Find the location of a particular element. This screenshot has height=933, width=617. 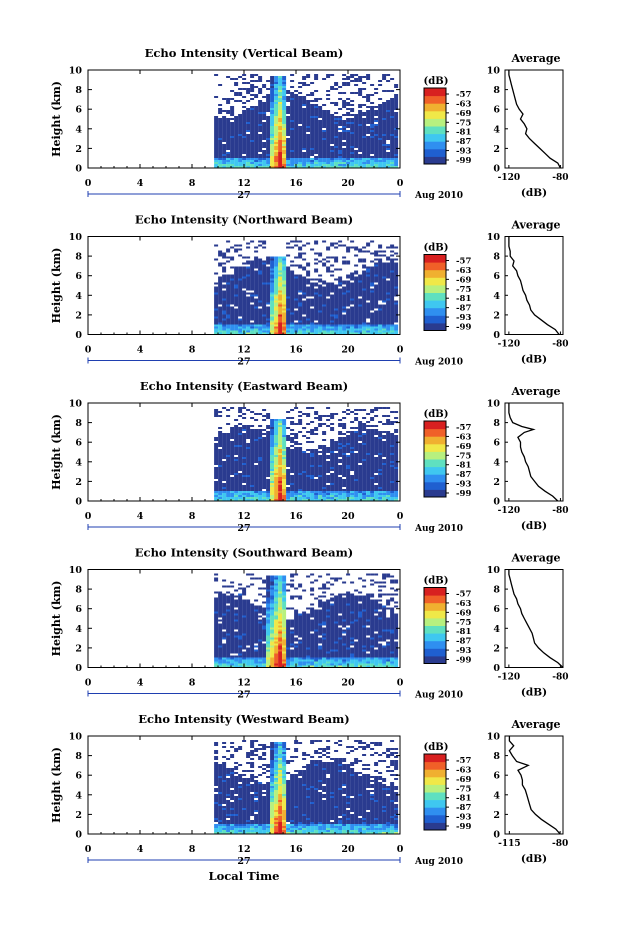

y-tick-label: 0 is located at coordinates (78, 335).